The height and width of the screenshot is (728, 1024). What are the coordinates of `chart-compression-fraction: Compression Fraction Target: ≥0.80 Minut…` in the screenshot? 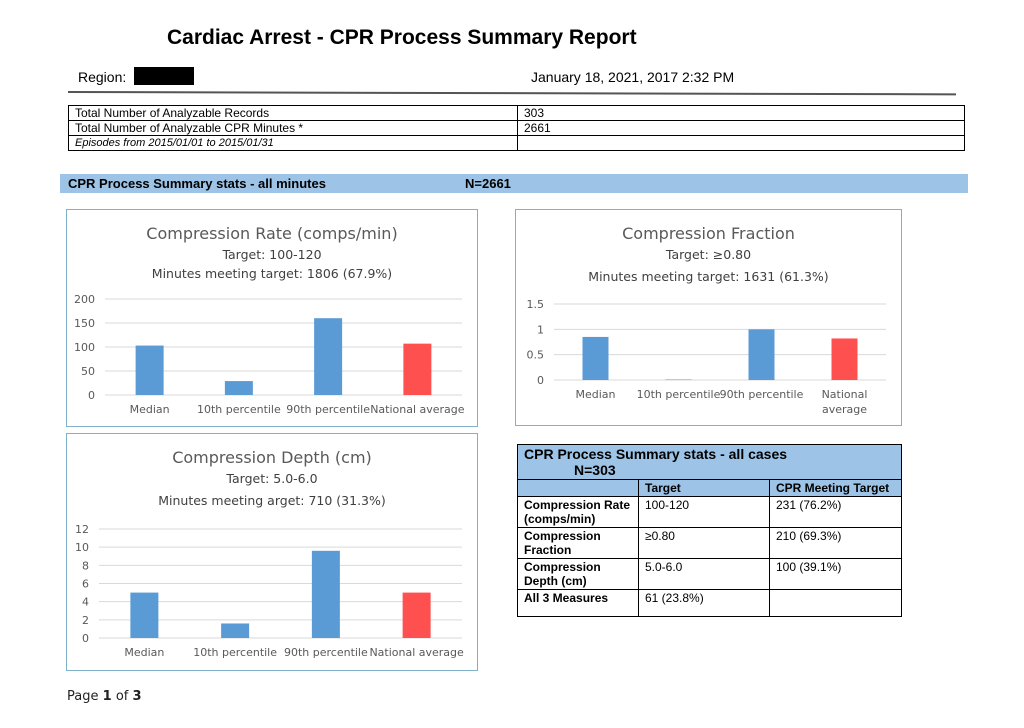 It's located at (708, 317).